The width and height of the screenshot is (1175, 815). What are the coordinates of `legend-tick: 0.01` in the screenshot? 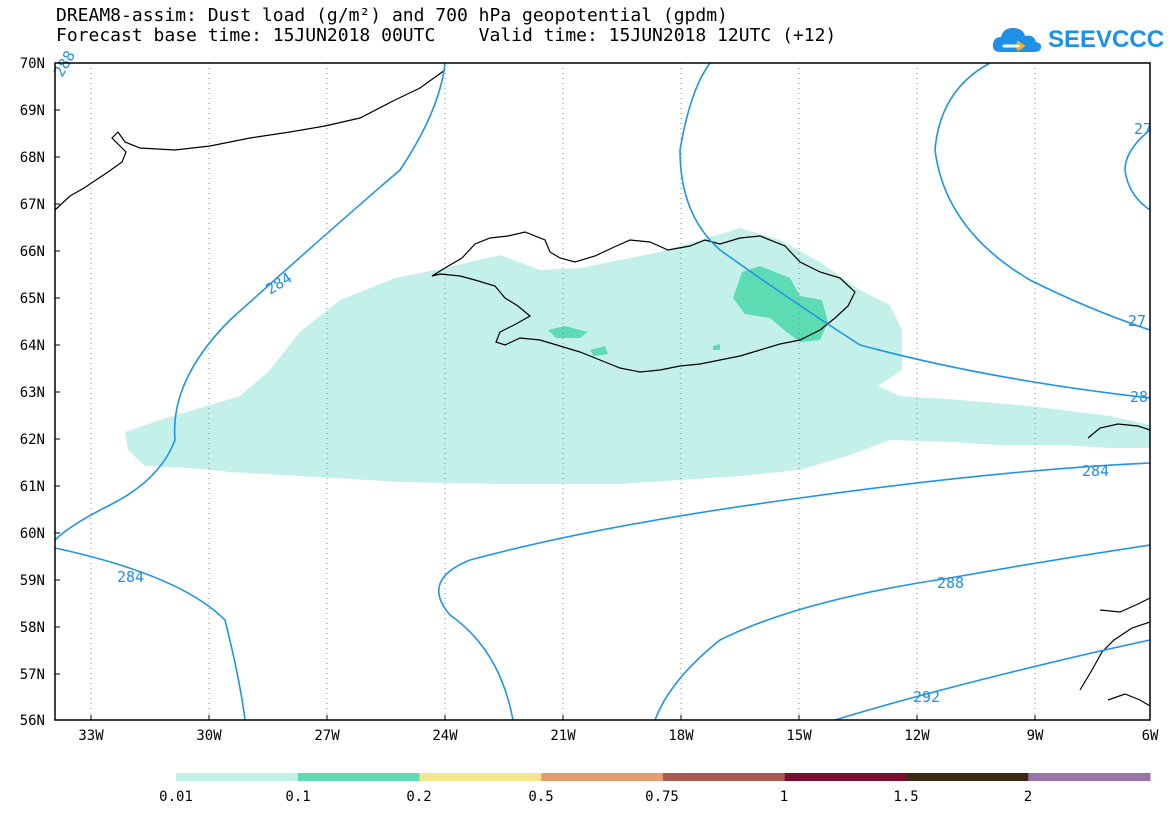 It's located at (176, 797).